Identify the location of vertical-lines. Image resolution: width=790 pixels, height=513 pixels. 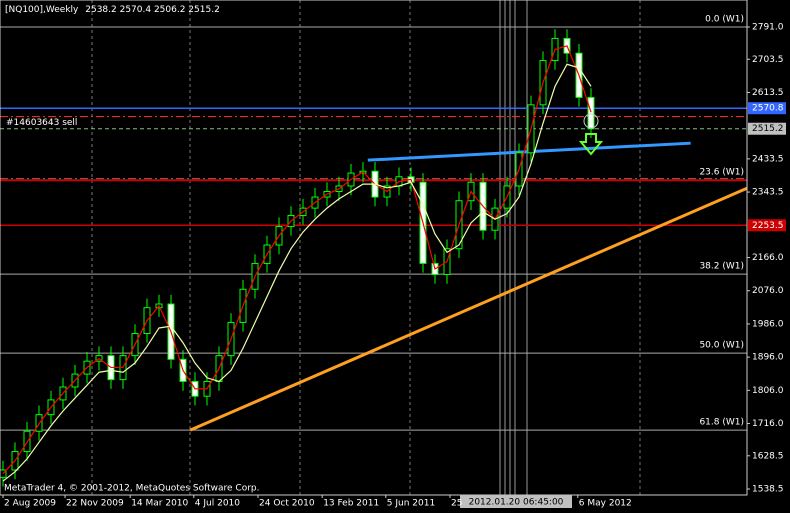
(513, 247).